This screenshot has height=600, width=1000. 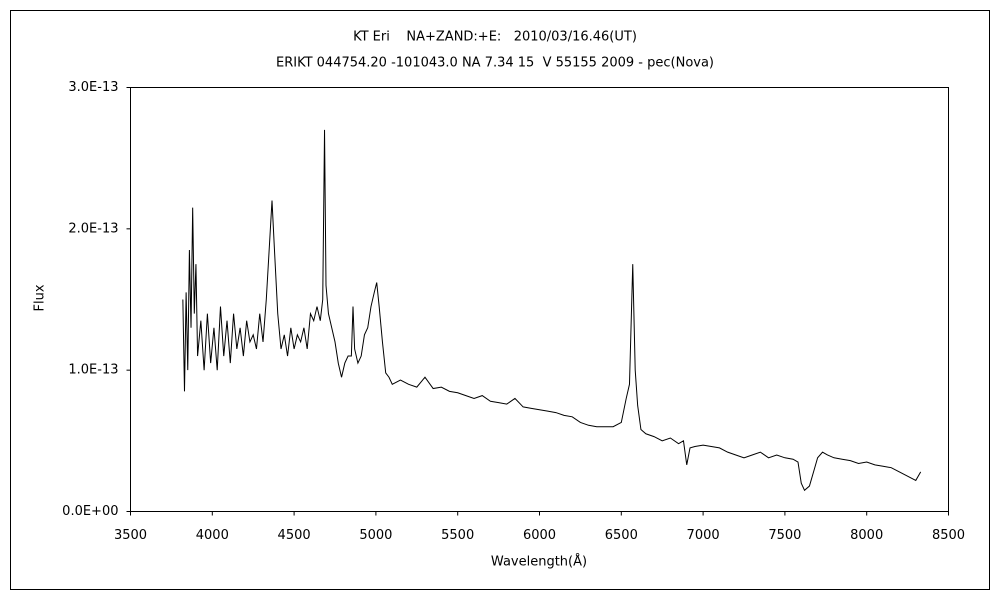 I want to click on chart-title: KT Eri NA+ZAND:+E: 2010/03/16.46(UT), so click(x=495, y=37).